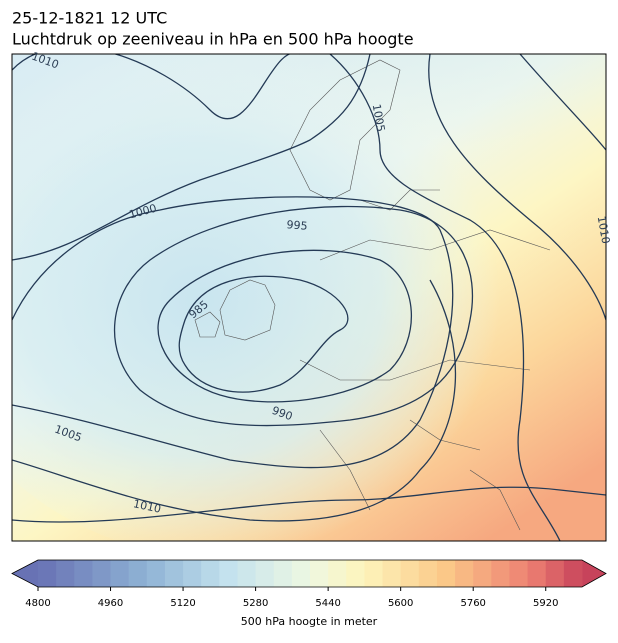 The width and height of the screenshot is (618, 643). What do you see at coordinates (37, 603) in the screenshot?
I see `colorbar-tick-label: 4800` at bounding box center [37, 603].